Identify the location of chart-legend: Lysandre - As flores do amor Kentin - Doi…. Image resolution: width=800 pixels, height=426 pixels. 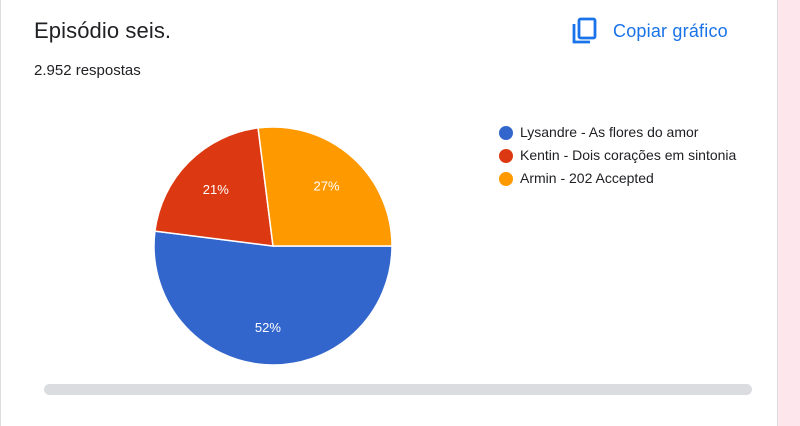
(619, 158).